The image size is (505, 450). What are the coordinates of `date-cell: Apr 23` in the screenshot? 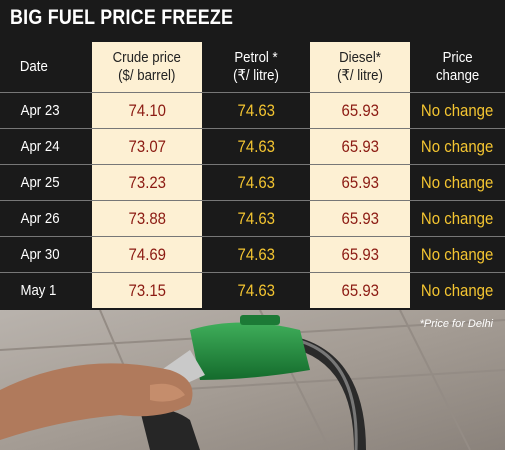 It's located at (46, 110).